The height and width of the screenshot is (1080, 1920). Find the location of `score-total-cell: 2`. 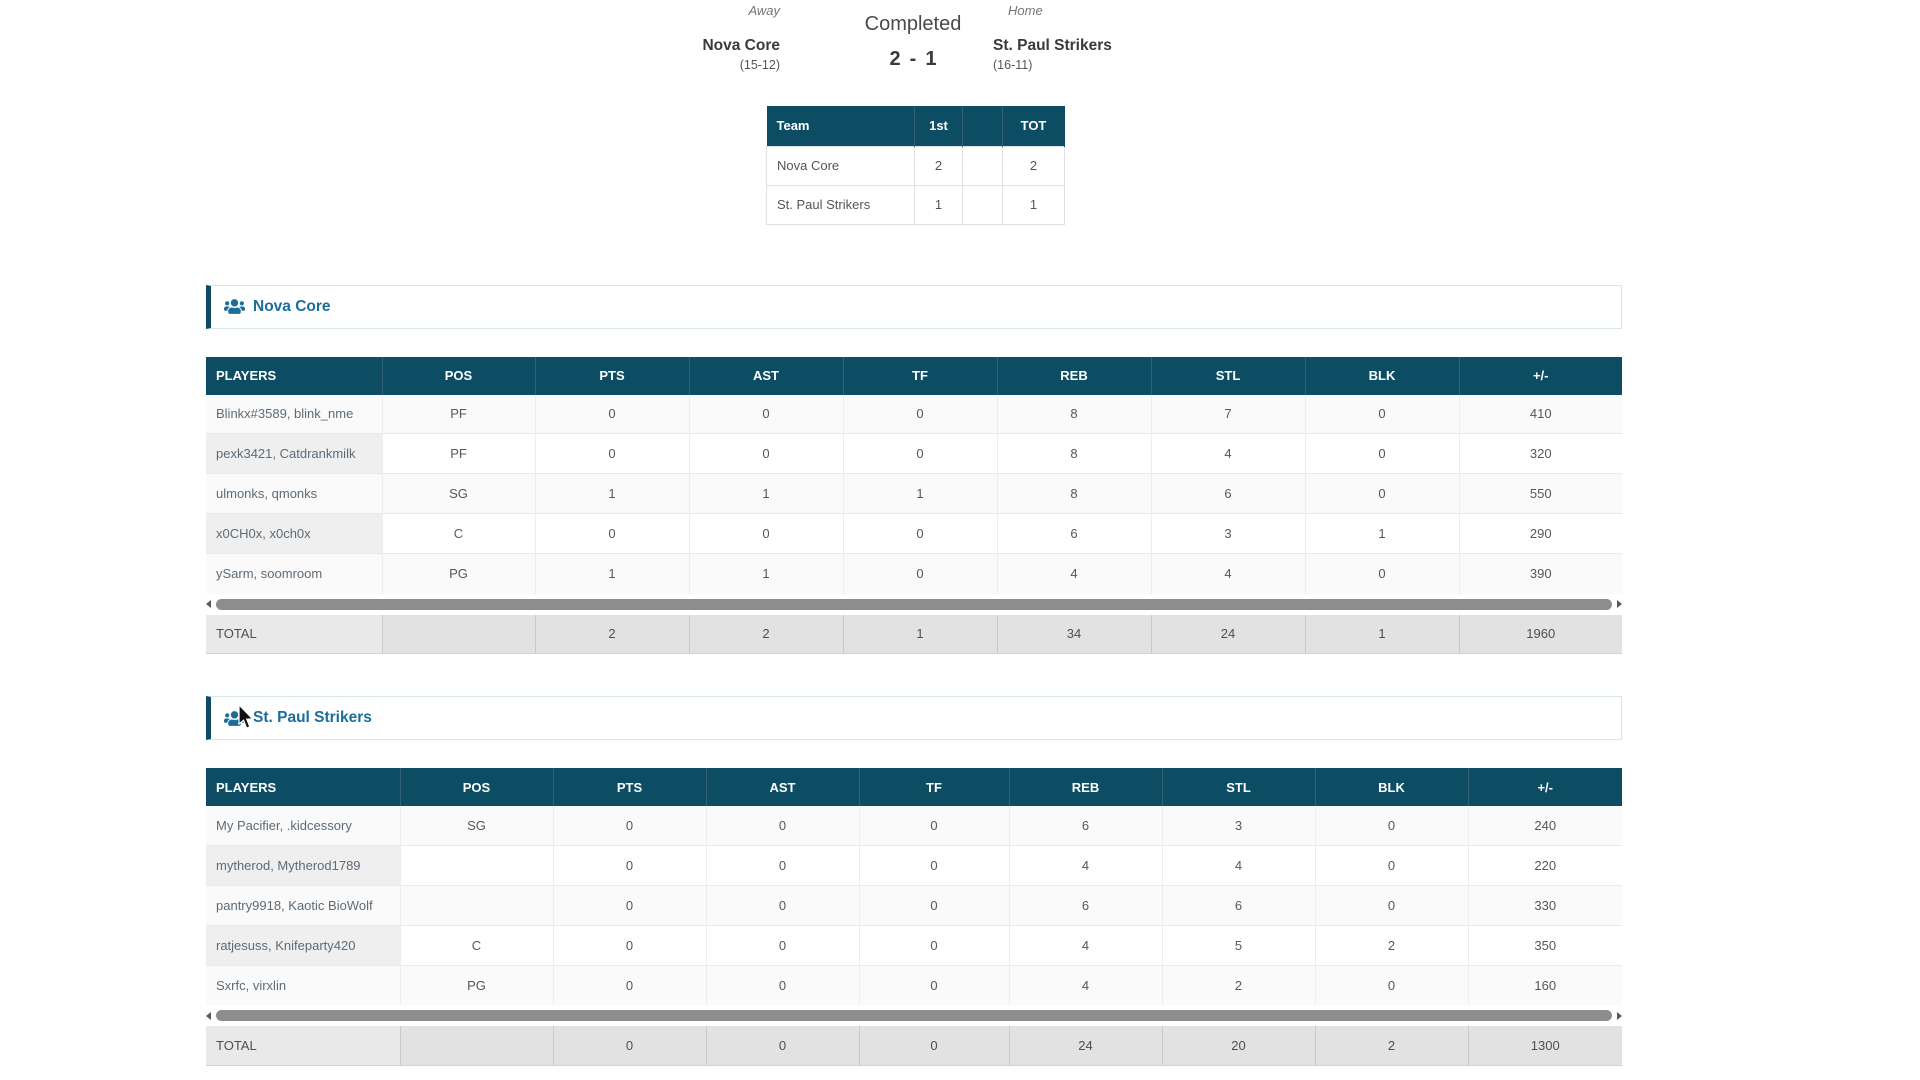

score-total-cell: 2 is located at coordinates (1033, 165).